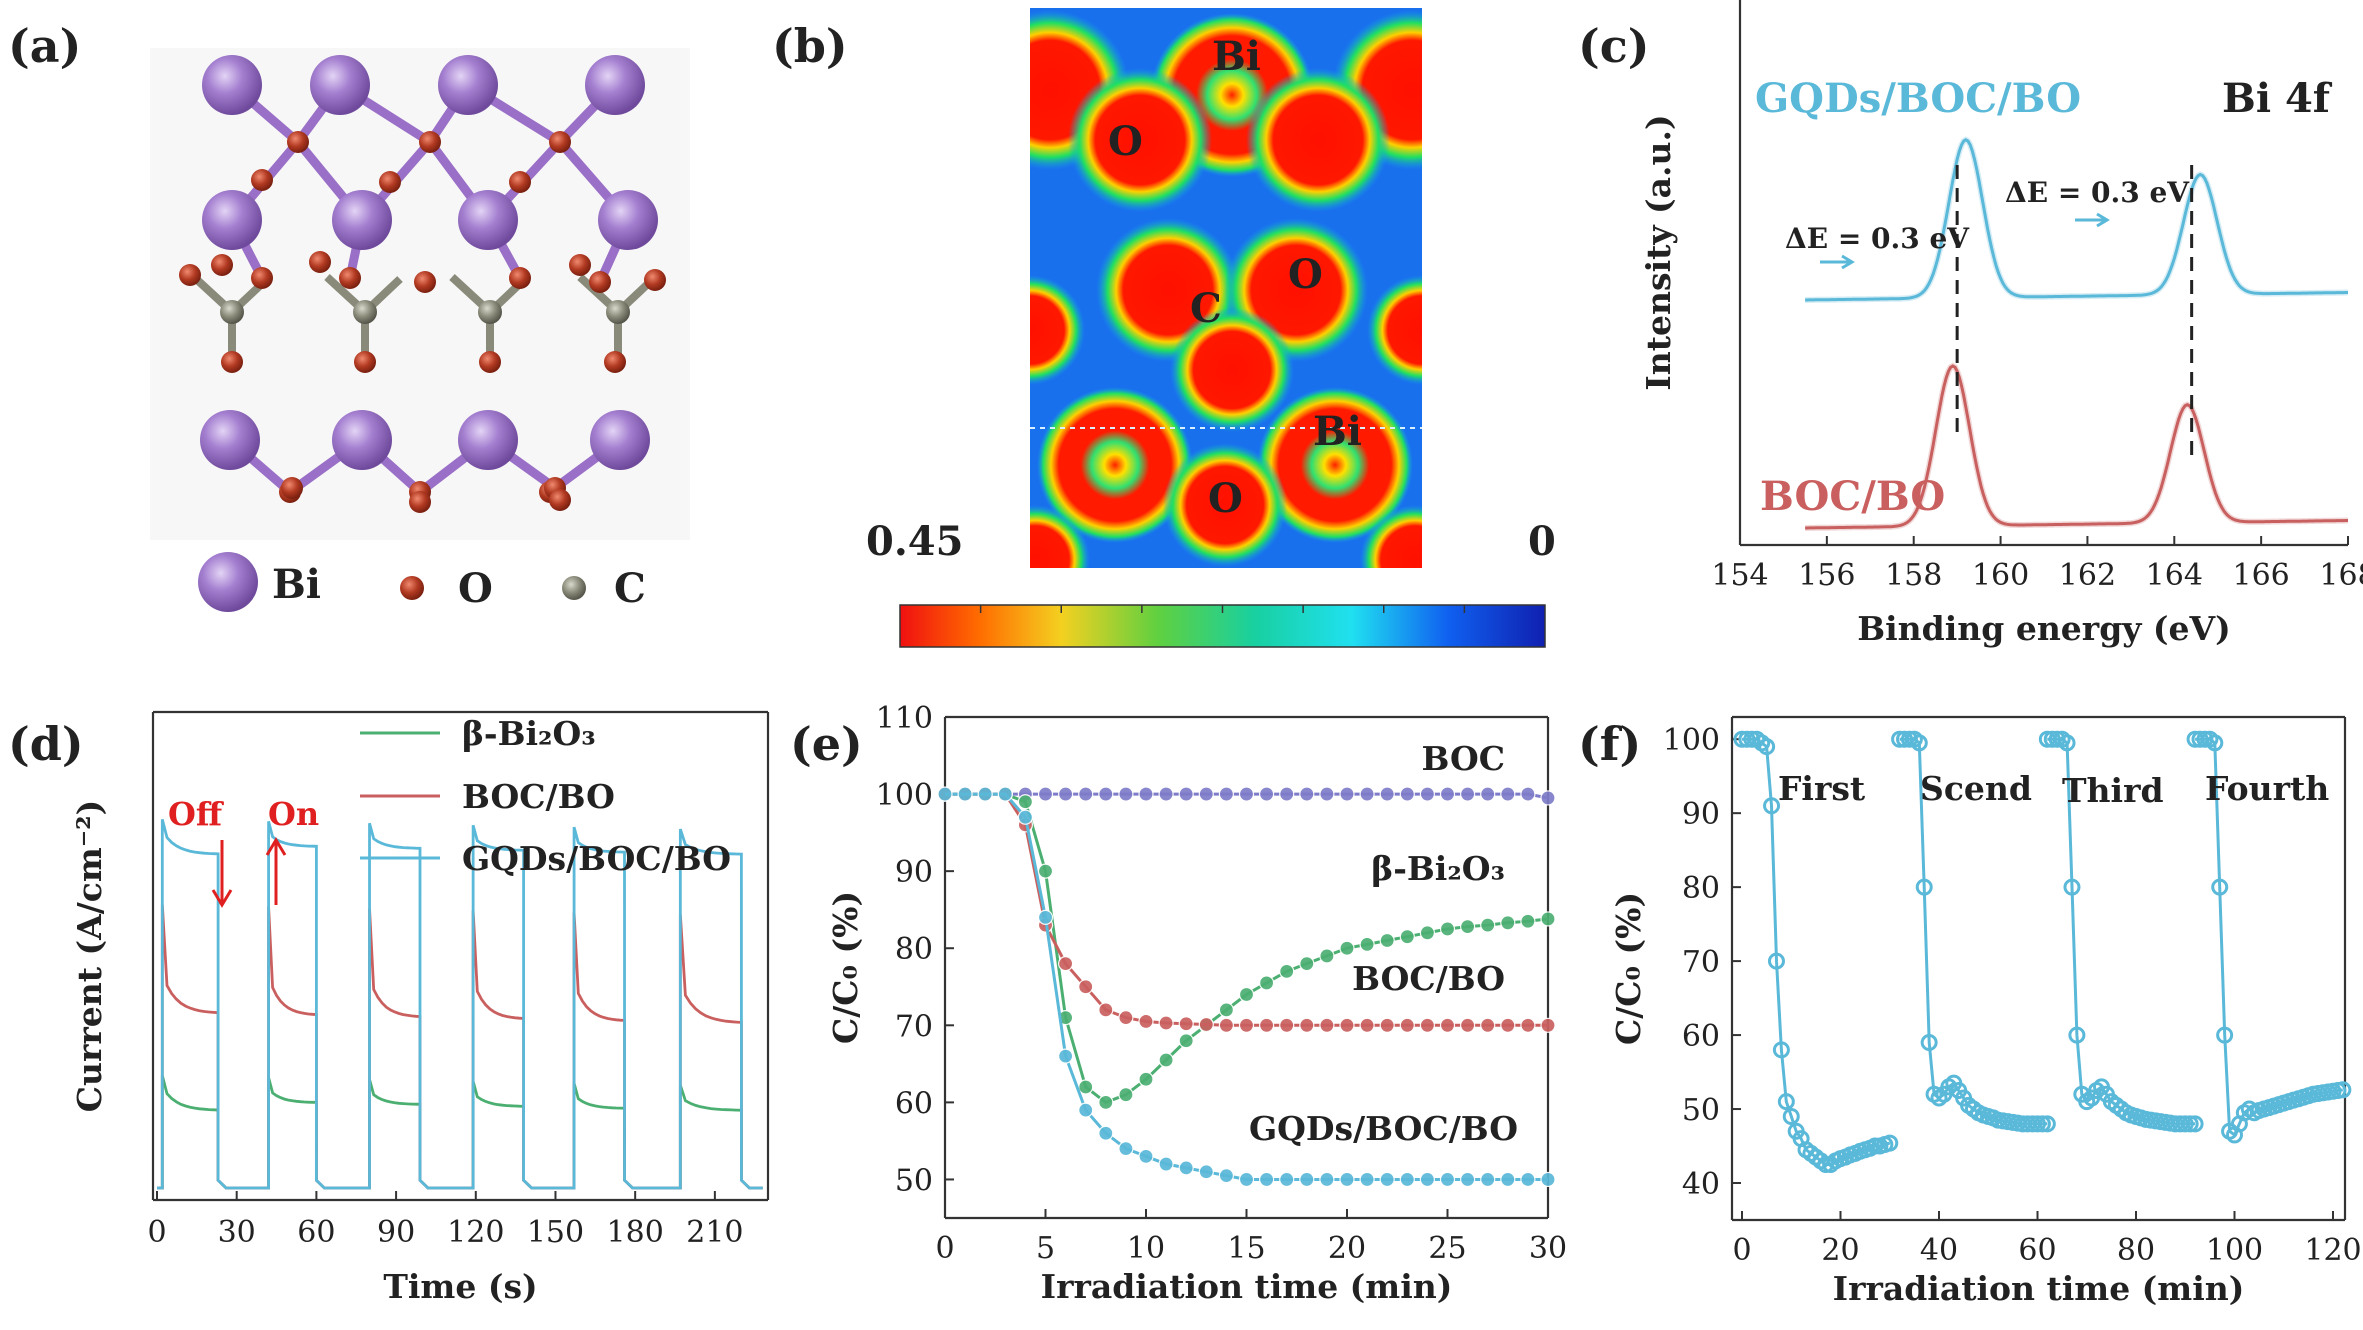  What do you see at coordinates (89, 956) in the screenshot?
I see `y-axis-title: Current (A/cm⁻²)` at bounding box center [89, 956].